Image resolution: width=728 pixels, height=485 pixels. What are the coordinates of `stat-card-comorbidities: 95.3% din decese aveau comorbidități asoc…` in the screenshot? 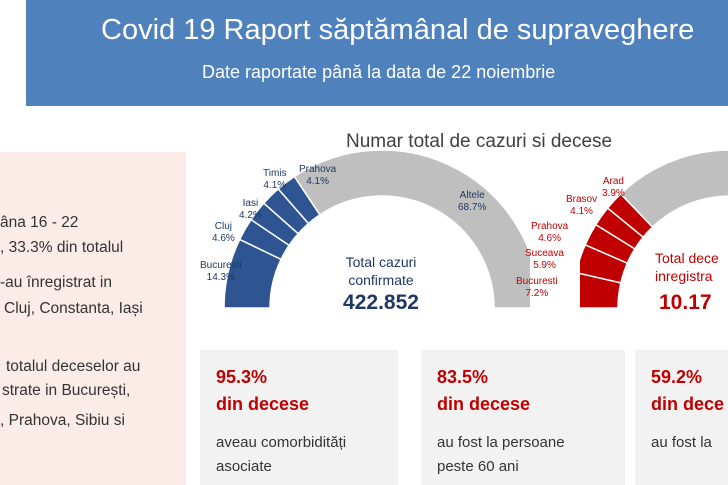 It's located at (299, 417).